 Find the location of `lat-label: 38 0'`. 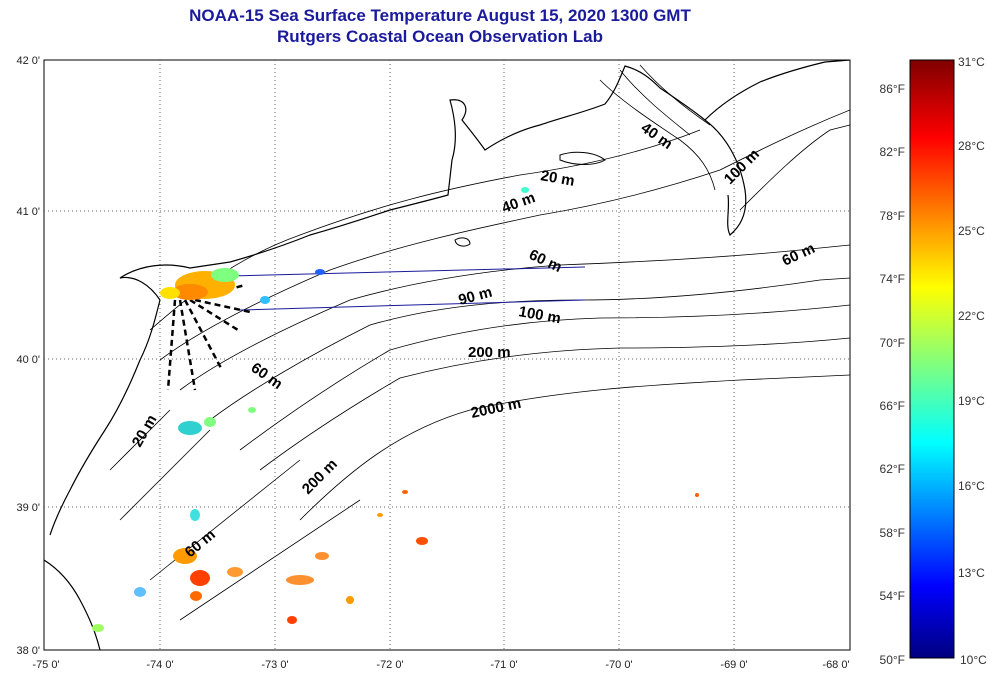

lat-label: 38 0' is located at coordinates (28, 651).